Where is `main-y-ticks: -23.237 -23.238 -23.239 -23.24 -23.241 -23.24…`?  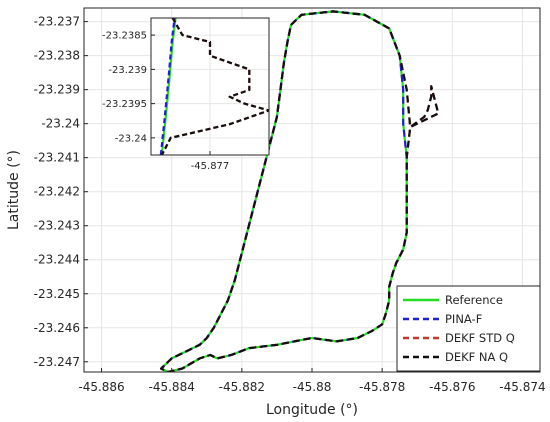
main-y-ticks: -23.237 -23.238 -23.239 -23.24 -23.241 -23.24… is located at coordinates (61, 192).